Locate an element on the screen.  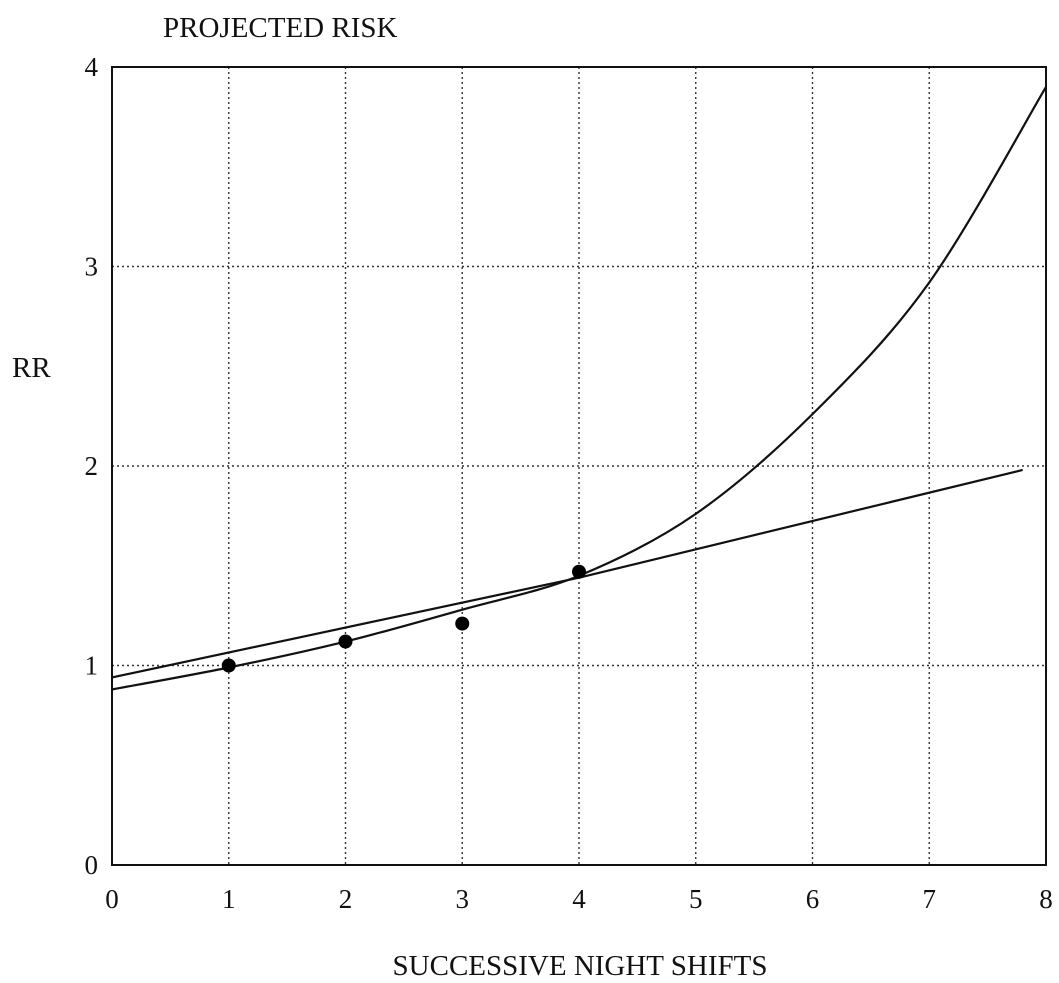
data-points is located at coordinates (403, 618).